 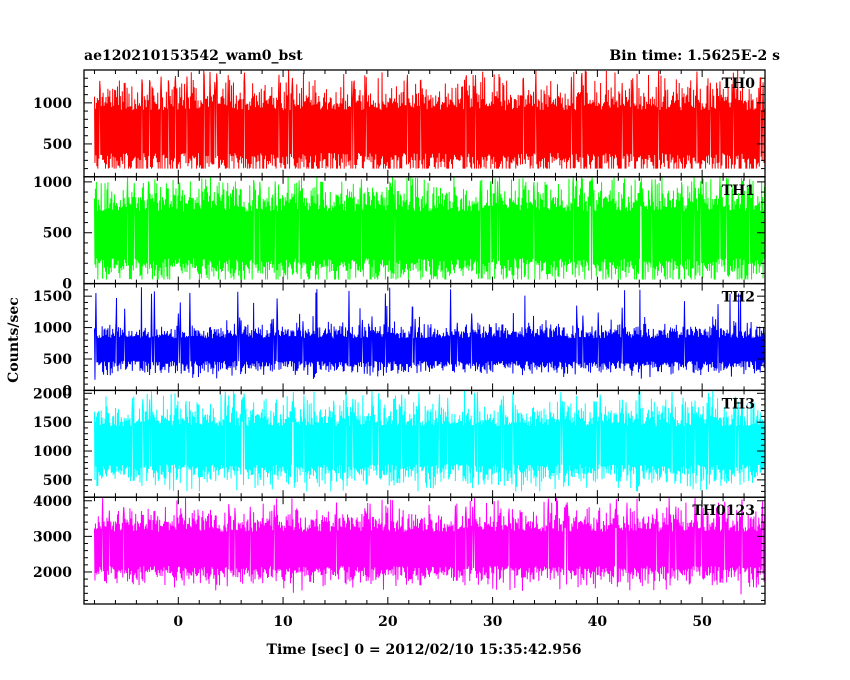 What do you see at coordinates (429, 228) in the screenshot?
I see `series-line-th1` at bounding box center [429, 228].